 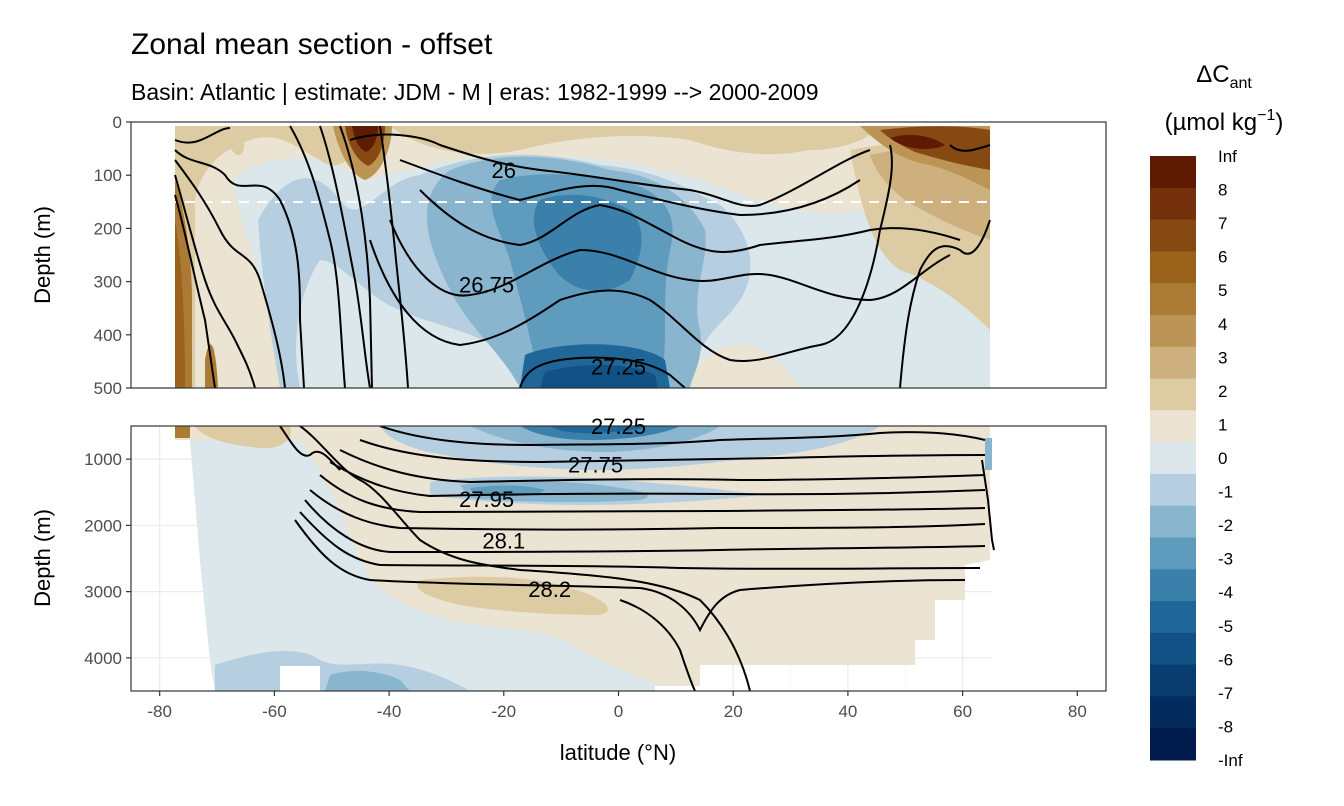 What do you see at coordinates (103, 658) in the screenshot?
I see `y-tick-label-lower: 4000` at bounding box center [103, 658].